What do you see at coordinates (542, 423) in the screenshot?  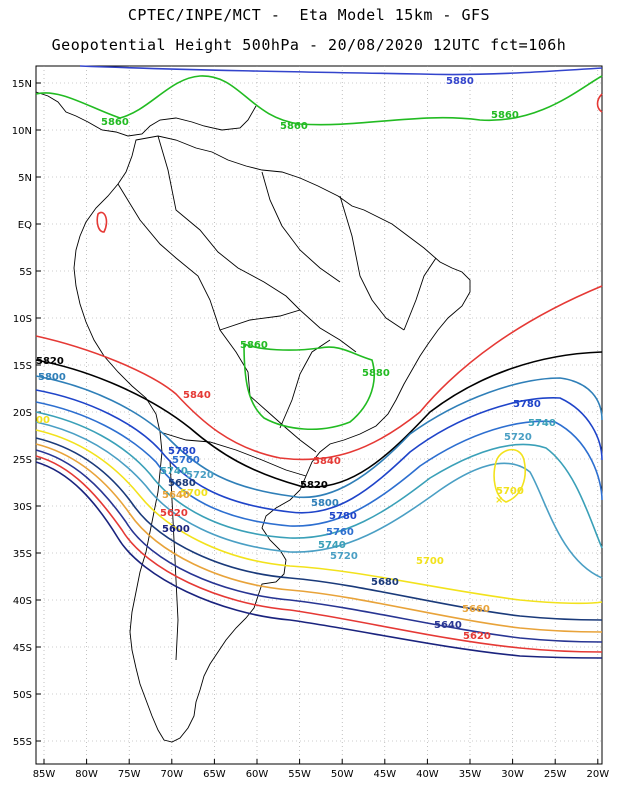 I see `label-5740-c: 5740` at bounding box center [542, 423].